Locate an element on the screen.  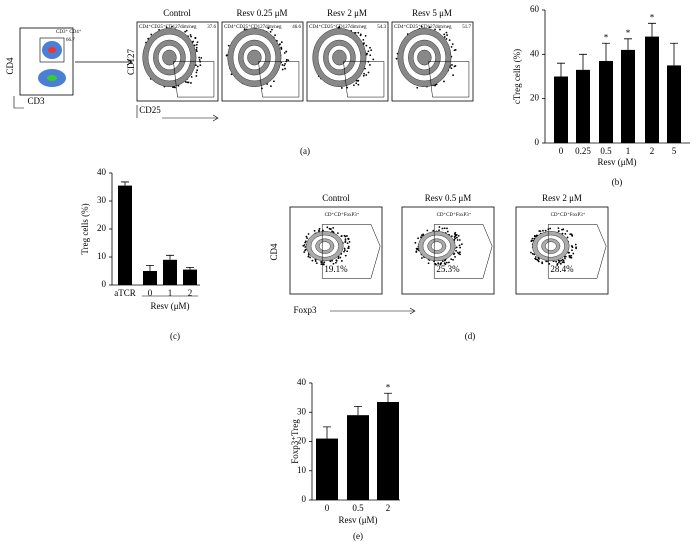
gate-plot-frame is located at coordinates (46, 61).